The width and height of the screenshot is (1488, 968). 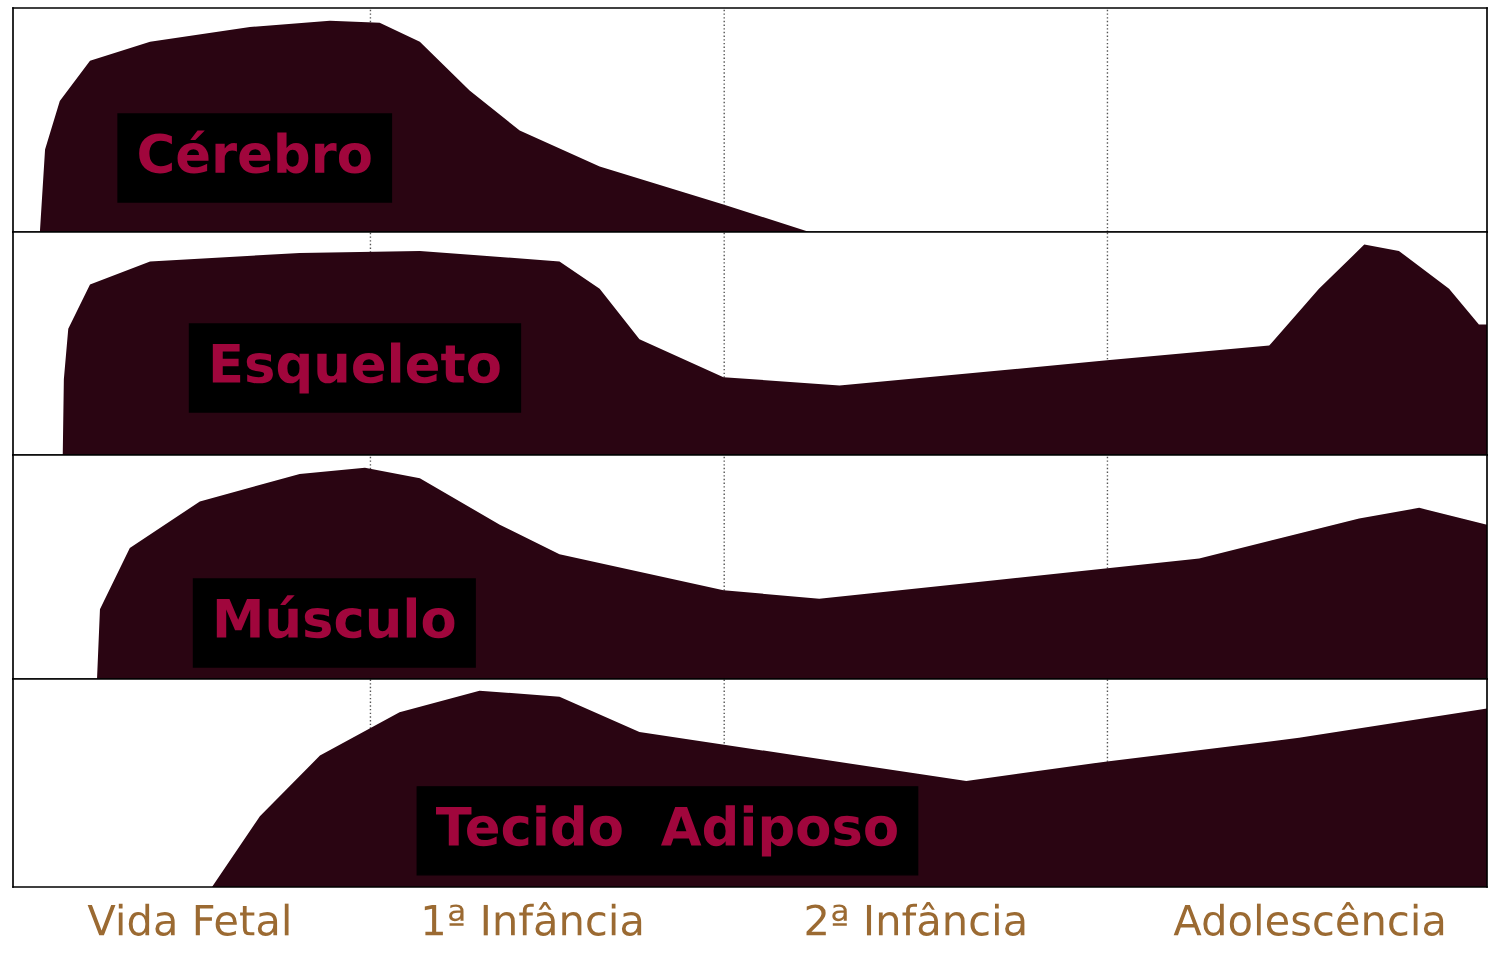 What do you see at coordinates (666, 831) in the screenshot?
I see `annotation: Tecido Adiposo` at bounding box center [666, 831].